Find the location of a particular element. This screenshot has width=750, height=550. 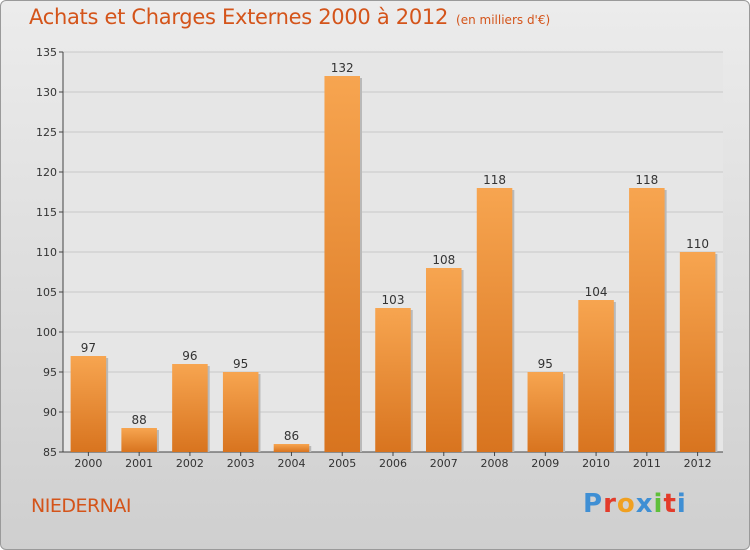

y-tick-label: 115 is located at coordinates (46, 212).